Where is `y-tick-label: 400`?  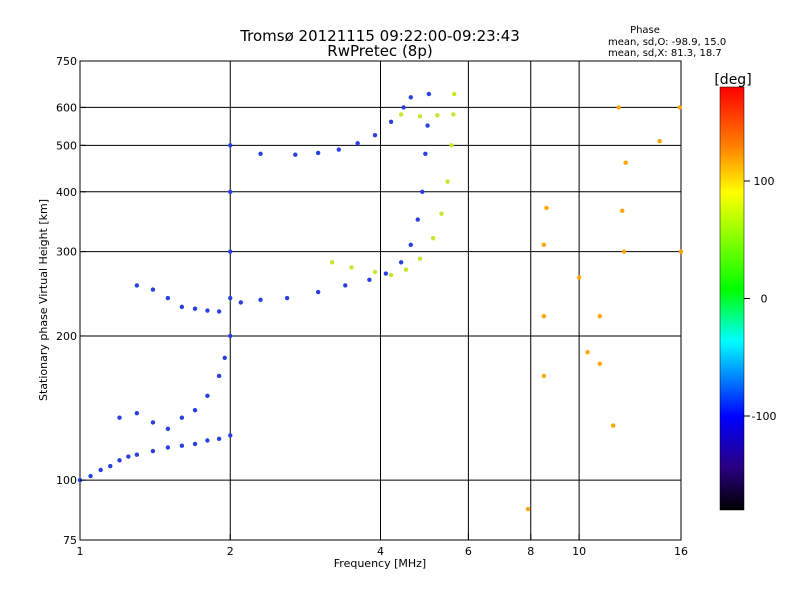 y-tick-label: 400 is located at coordinates (66, 192).